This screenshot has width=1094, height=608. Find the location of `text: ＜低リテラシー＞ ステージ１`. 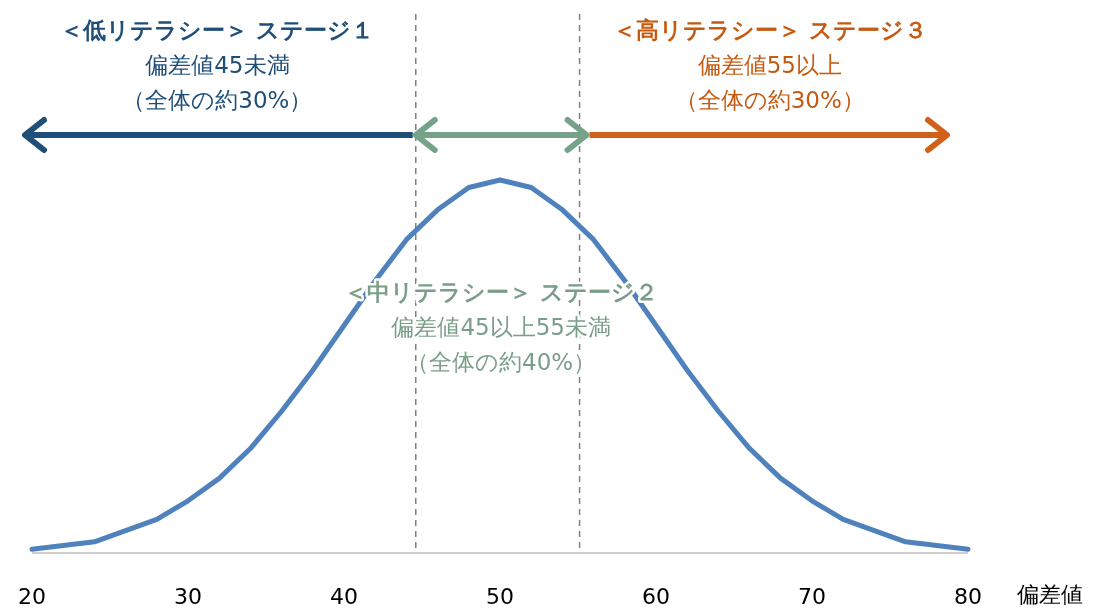

text: ＜低リテラシー＞ ステージ１ is located at coordinates (217, 30).